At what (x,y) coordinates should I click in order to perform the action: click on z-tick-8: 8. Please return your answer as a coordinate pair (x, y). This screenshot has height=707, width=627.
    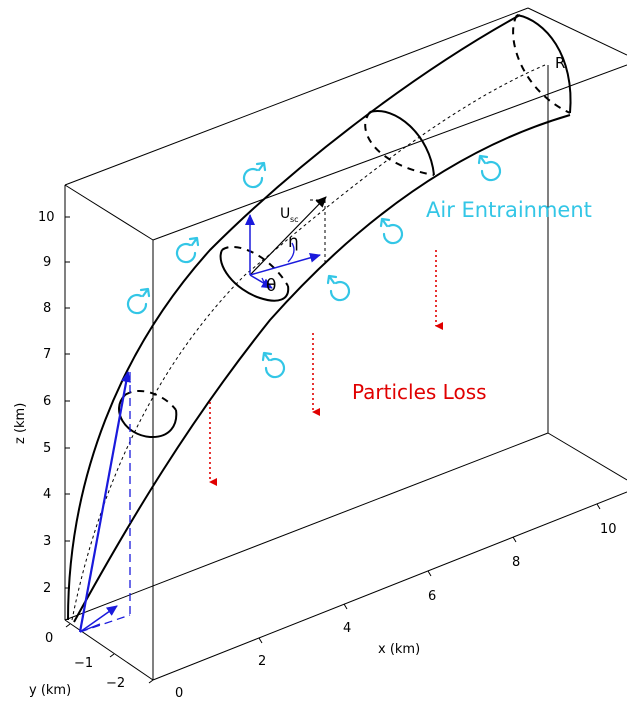
    Looking at the image, I should click on (47, 308).